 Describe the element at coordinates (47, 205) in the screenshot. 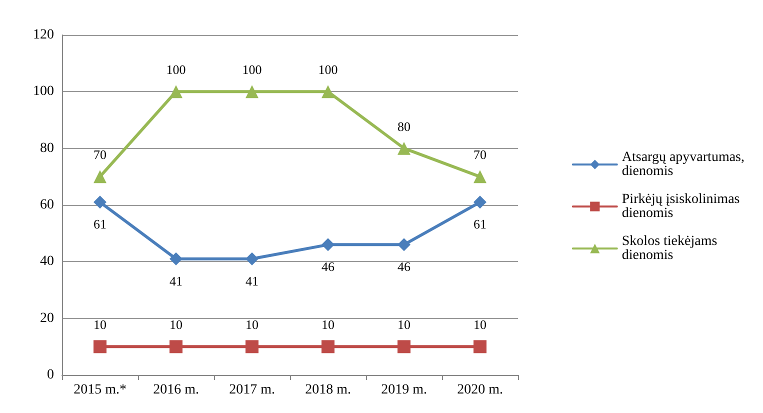

I see `y-tick-label: 60` at that location.